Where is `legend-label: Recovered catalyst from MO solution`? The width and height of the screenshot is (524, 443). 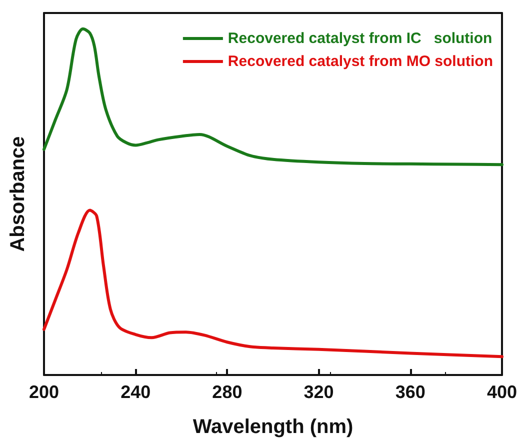
legend-label: Recovered catalyst from MO solution is located at coordinates (361, 61).